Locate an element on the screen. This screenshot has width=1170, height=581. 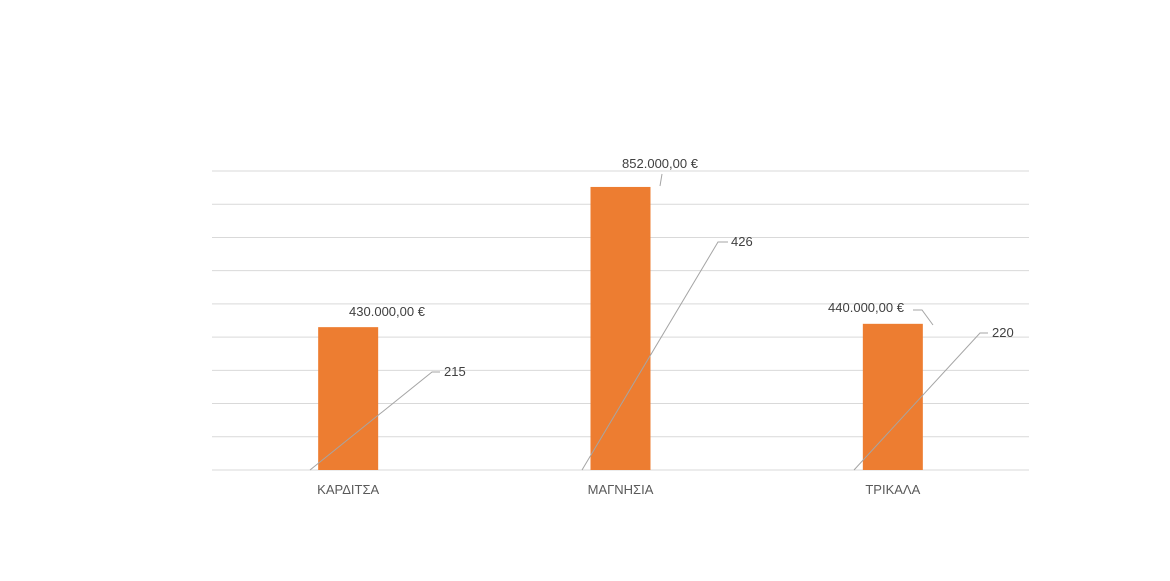
x-tick-label: ΚΑΡΔΙΤΣΑ is located at coordinates (348, 489).